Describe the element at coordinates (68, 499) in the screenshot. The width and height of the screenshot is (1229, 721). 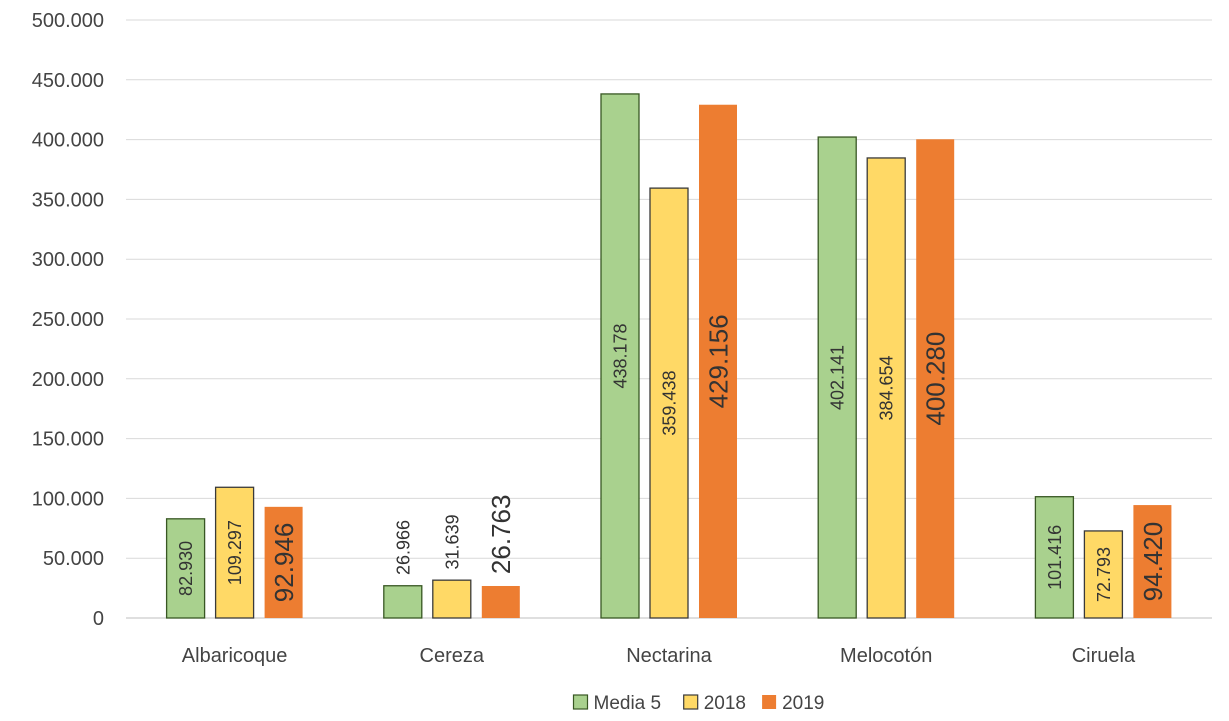
I see `y-tick-label: 100.000` at that location.